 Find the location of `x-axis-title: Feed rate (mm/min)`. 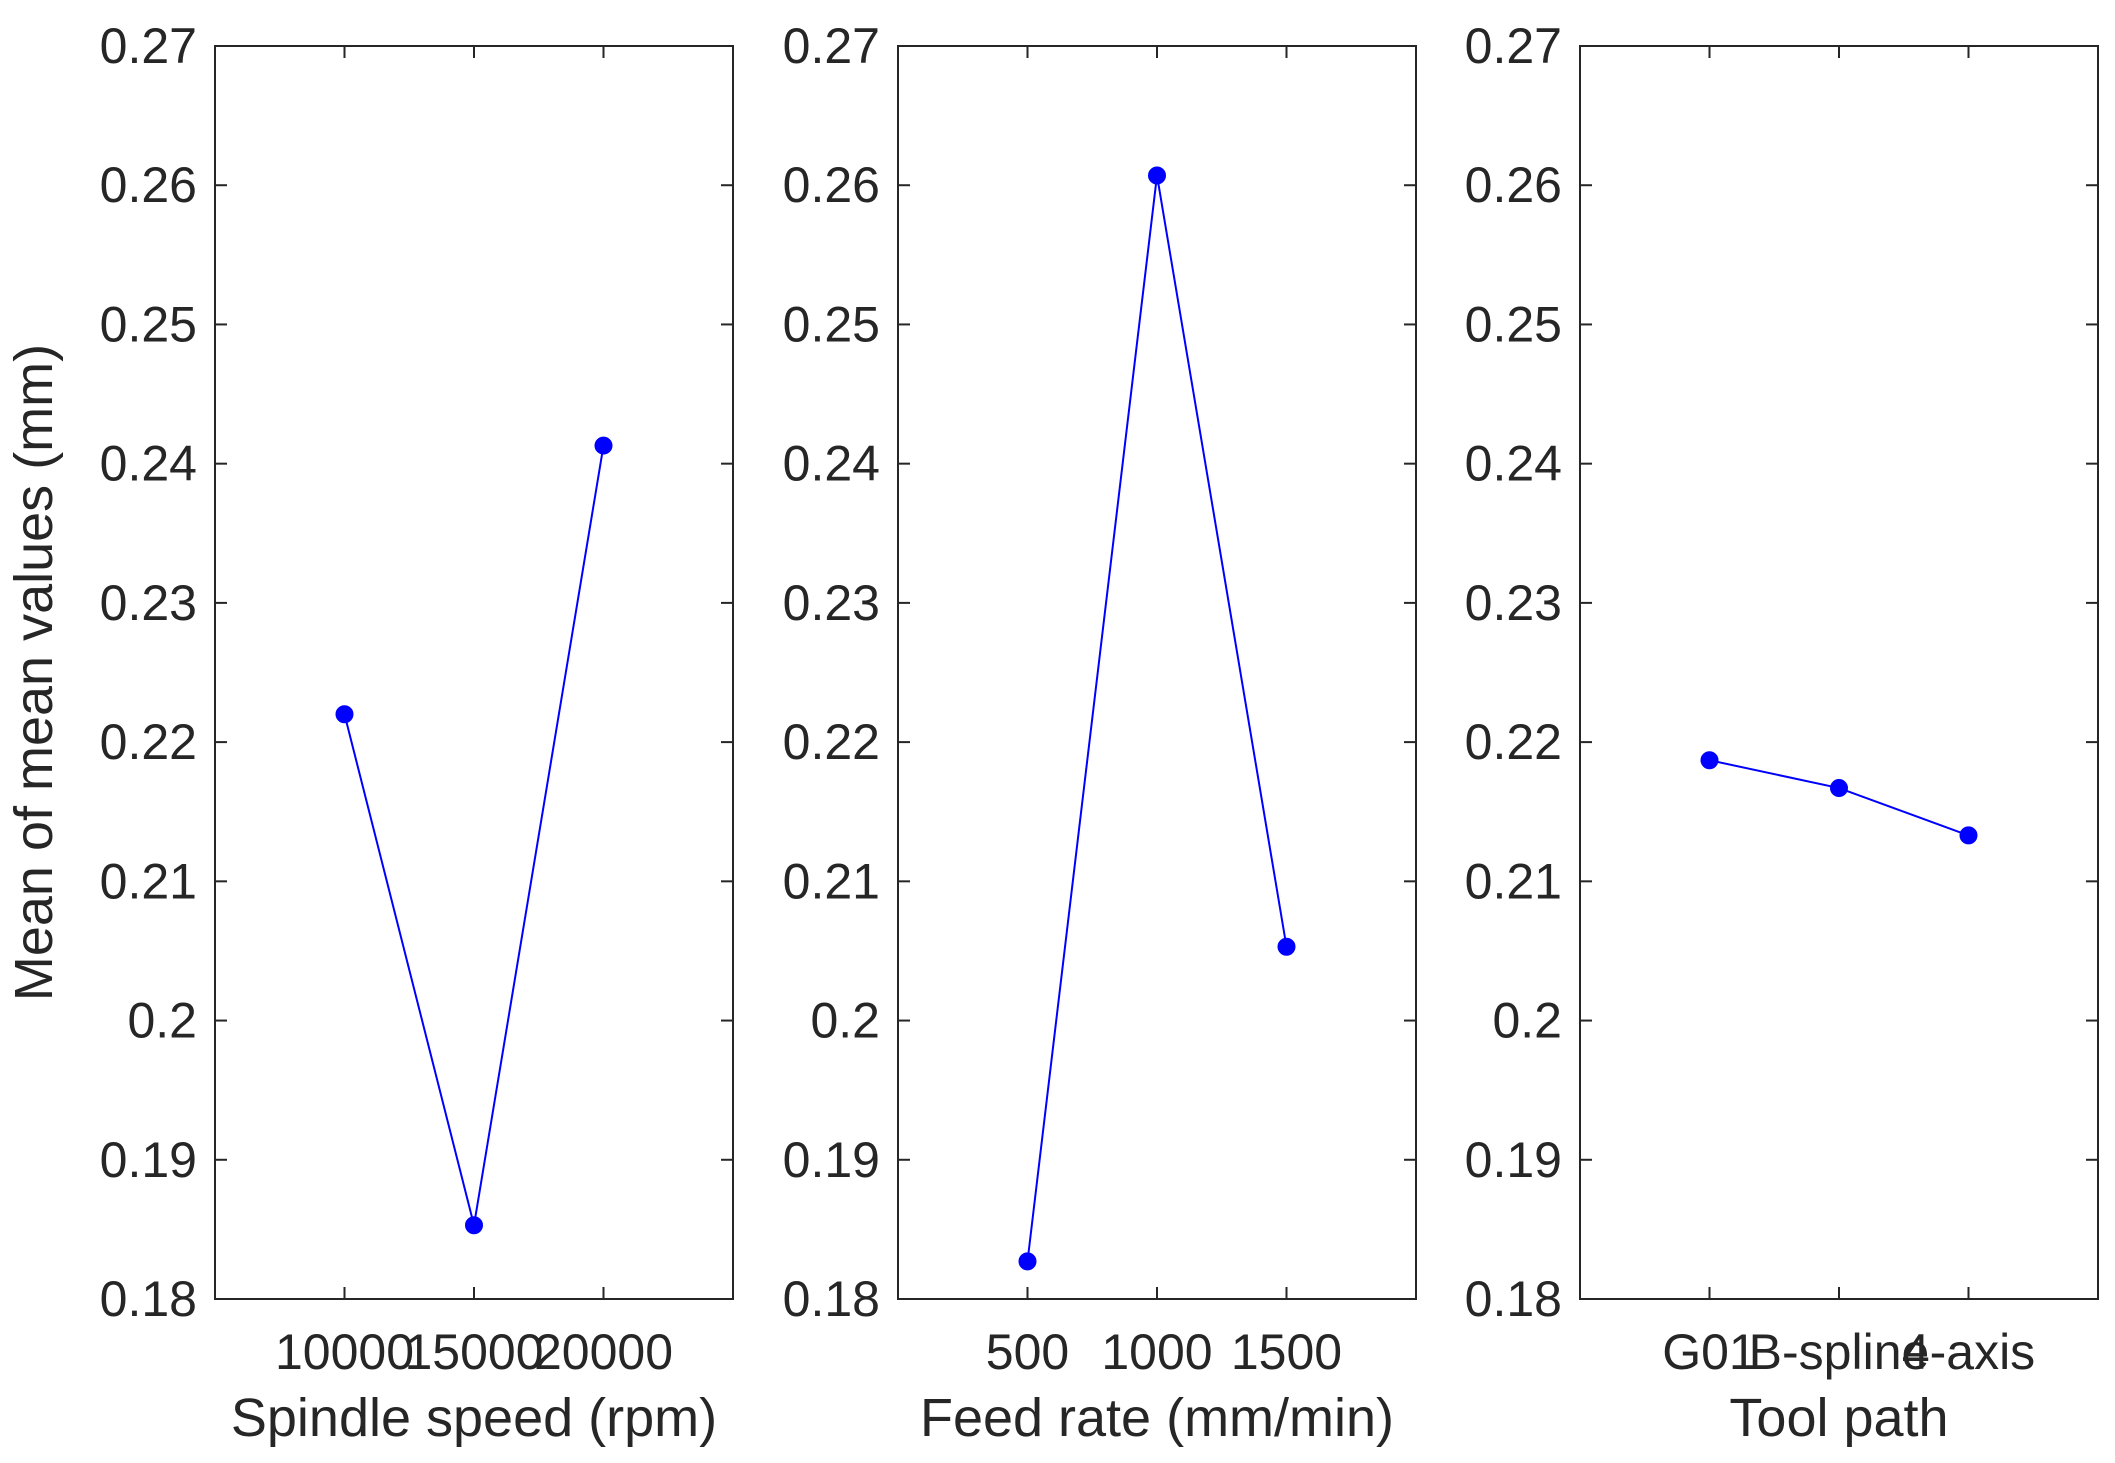

x-axis-title: Feed rate (mm/min) is located at coordinates (1157, 1418).